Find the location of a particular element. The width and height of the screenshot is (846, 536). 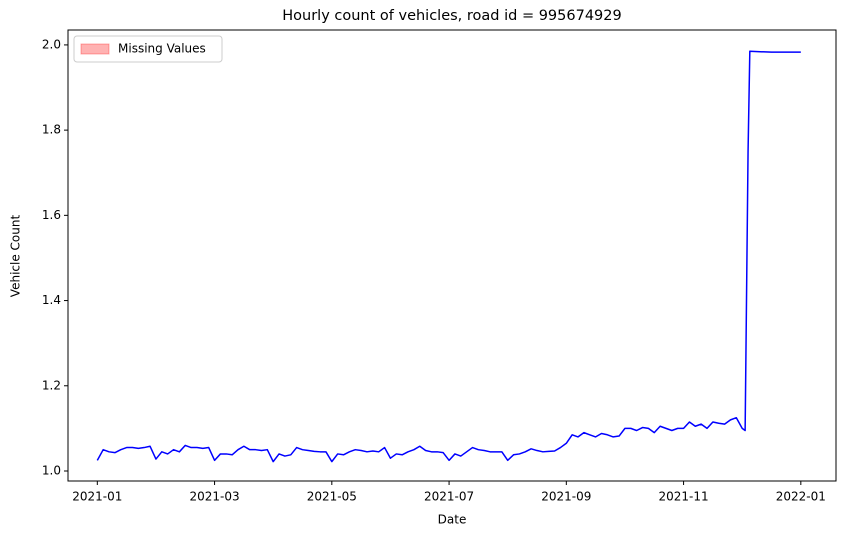

legend-box is located at coordinates (148, 49).